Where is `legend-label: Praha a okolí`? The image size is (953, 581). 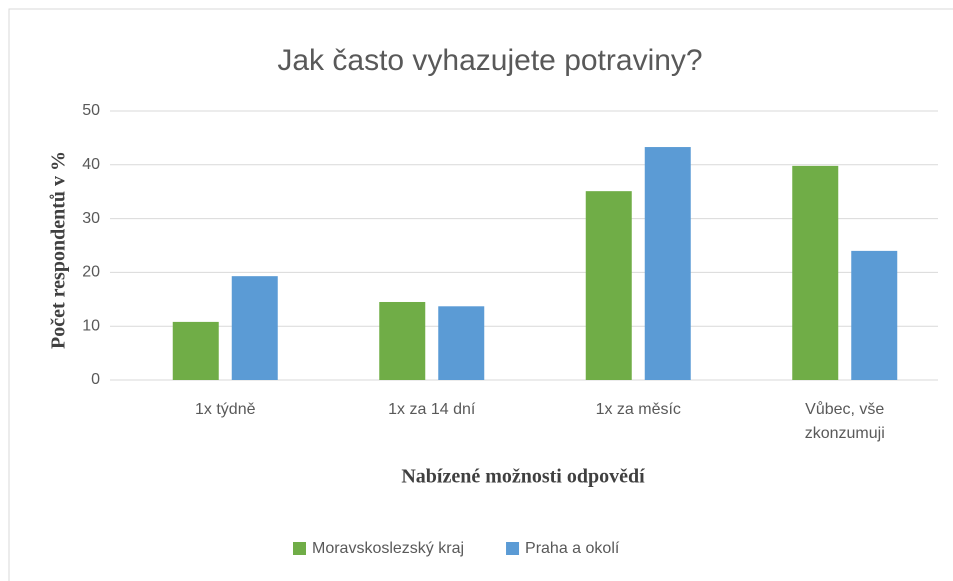
legend-label: Praha a okolí is located at coordinates (572, 548).